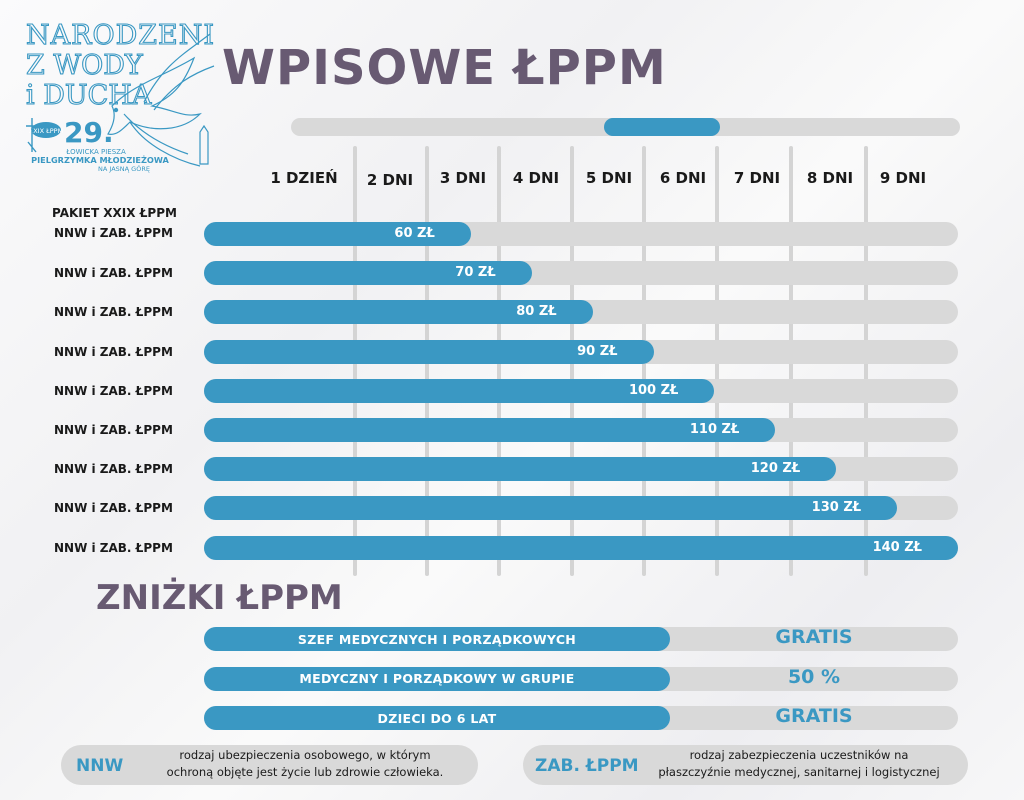 The width and height of the screenshot is (1024, 800). Describe the element at coordinates (100, 160) in the screenshot. I see `logo-subtitle-2: PIELGRZYMKA MŁODZIEŻOWA` at that location.